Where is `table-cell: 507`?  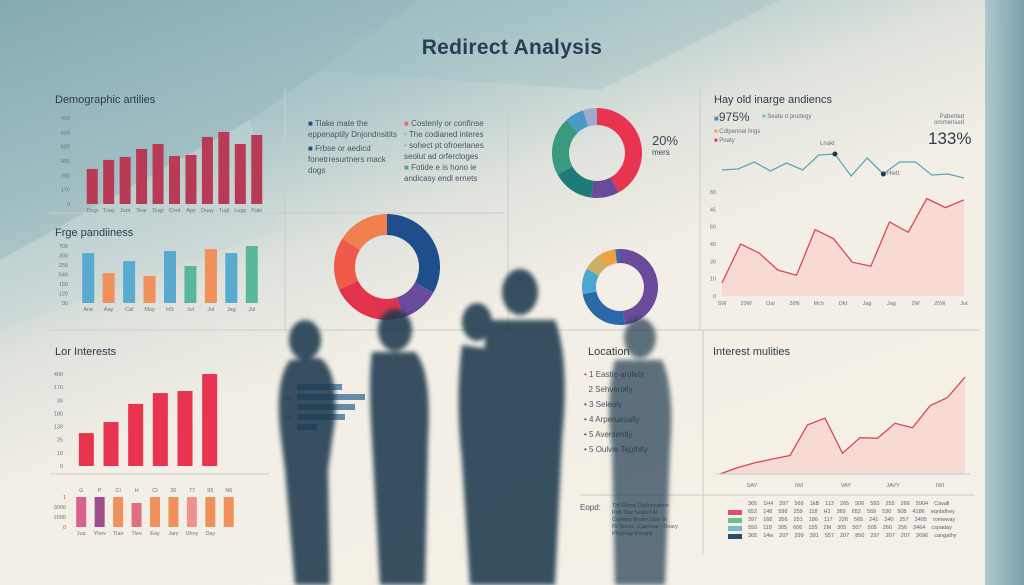
table-cell: 507 is located at coordinates (857, 528).